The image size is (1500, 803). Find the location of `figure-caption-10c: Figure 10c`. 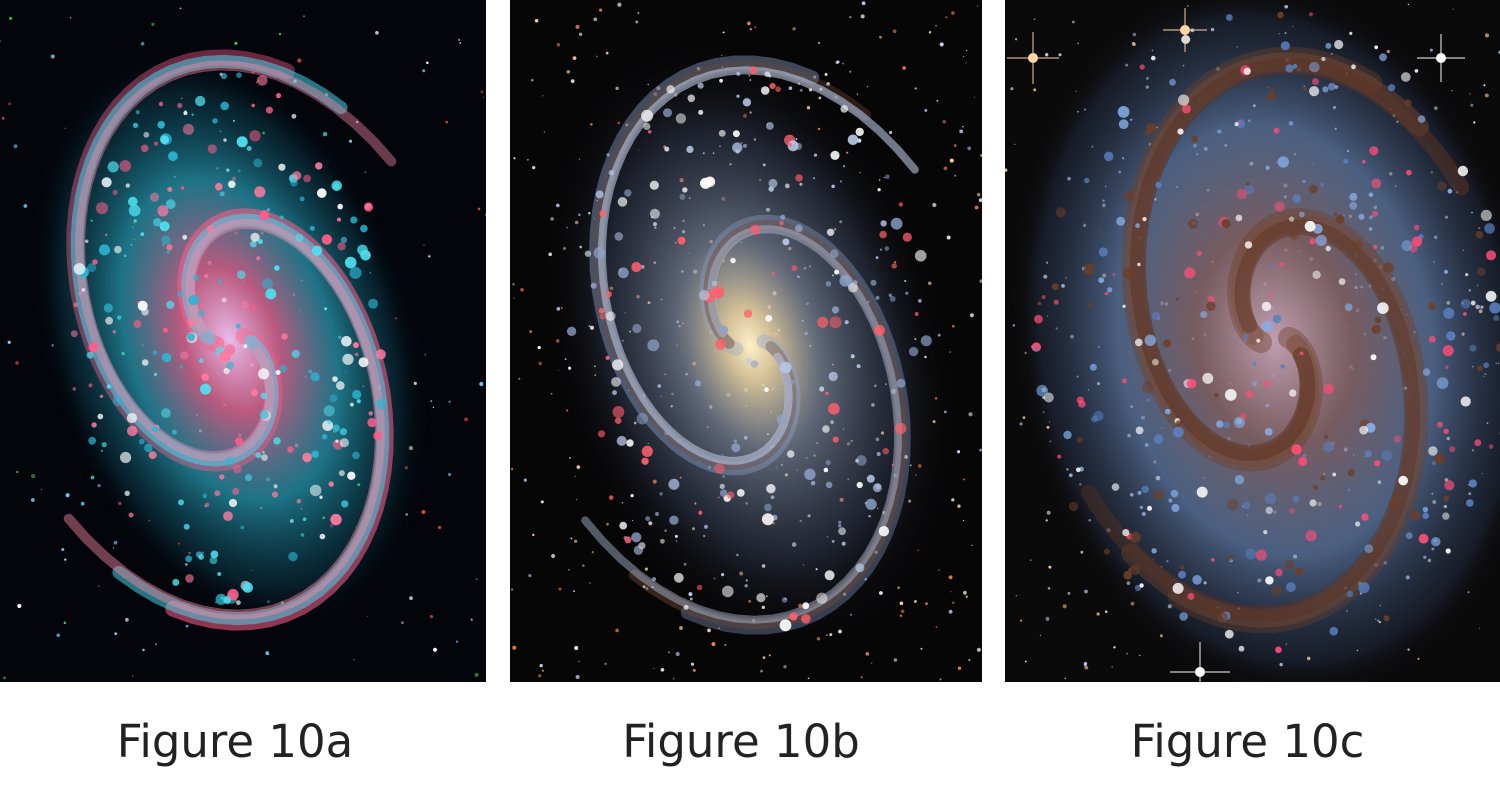

figure-caption-10c: Figure 10c is located at coordinates (1247, 741).